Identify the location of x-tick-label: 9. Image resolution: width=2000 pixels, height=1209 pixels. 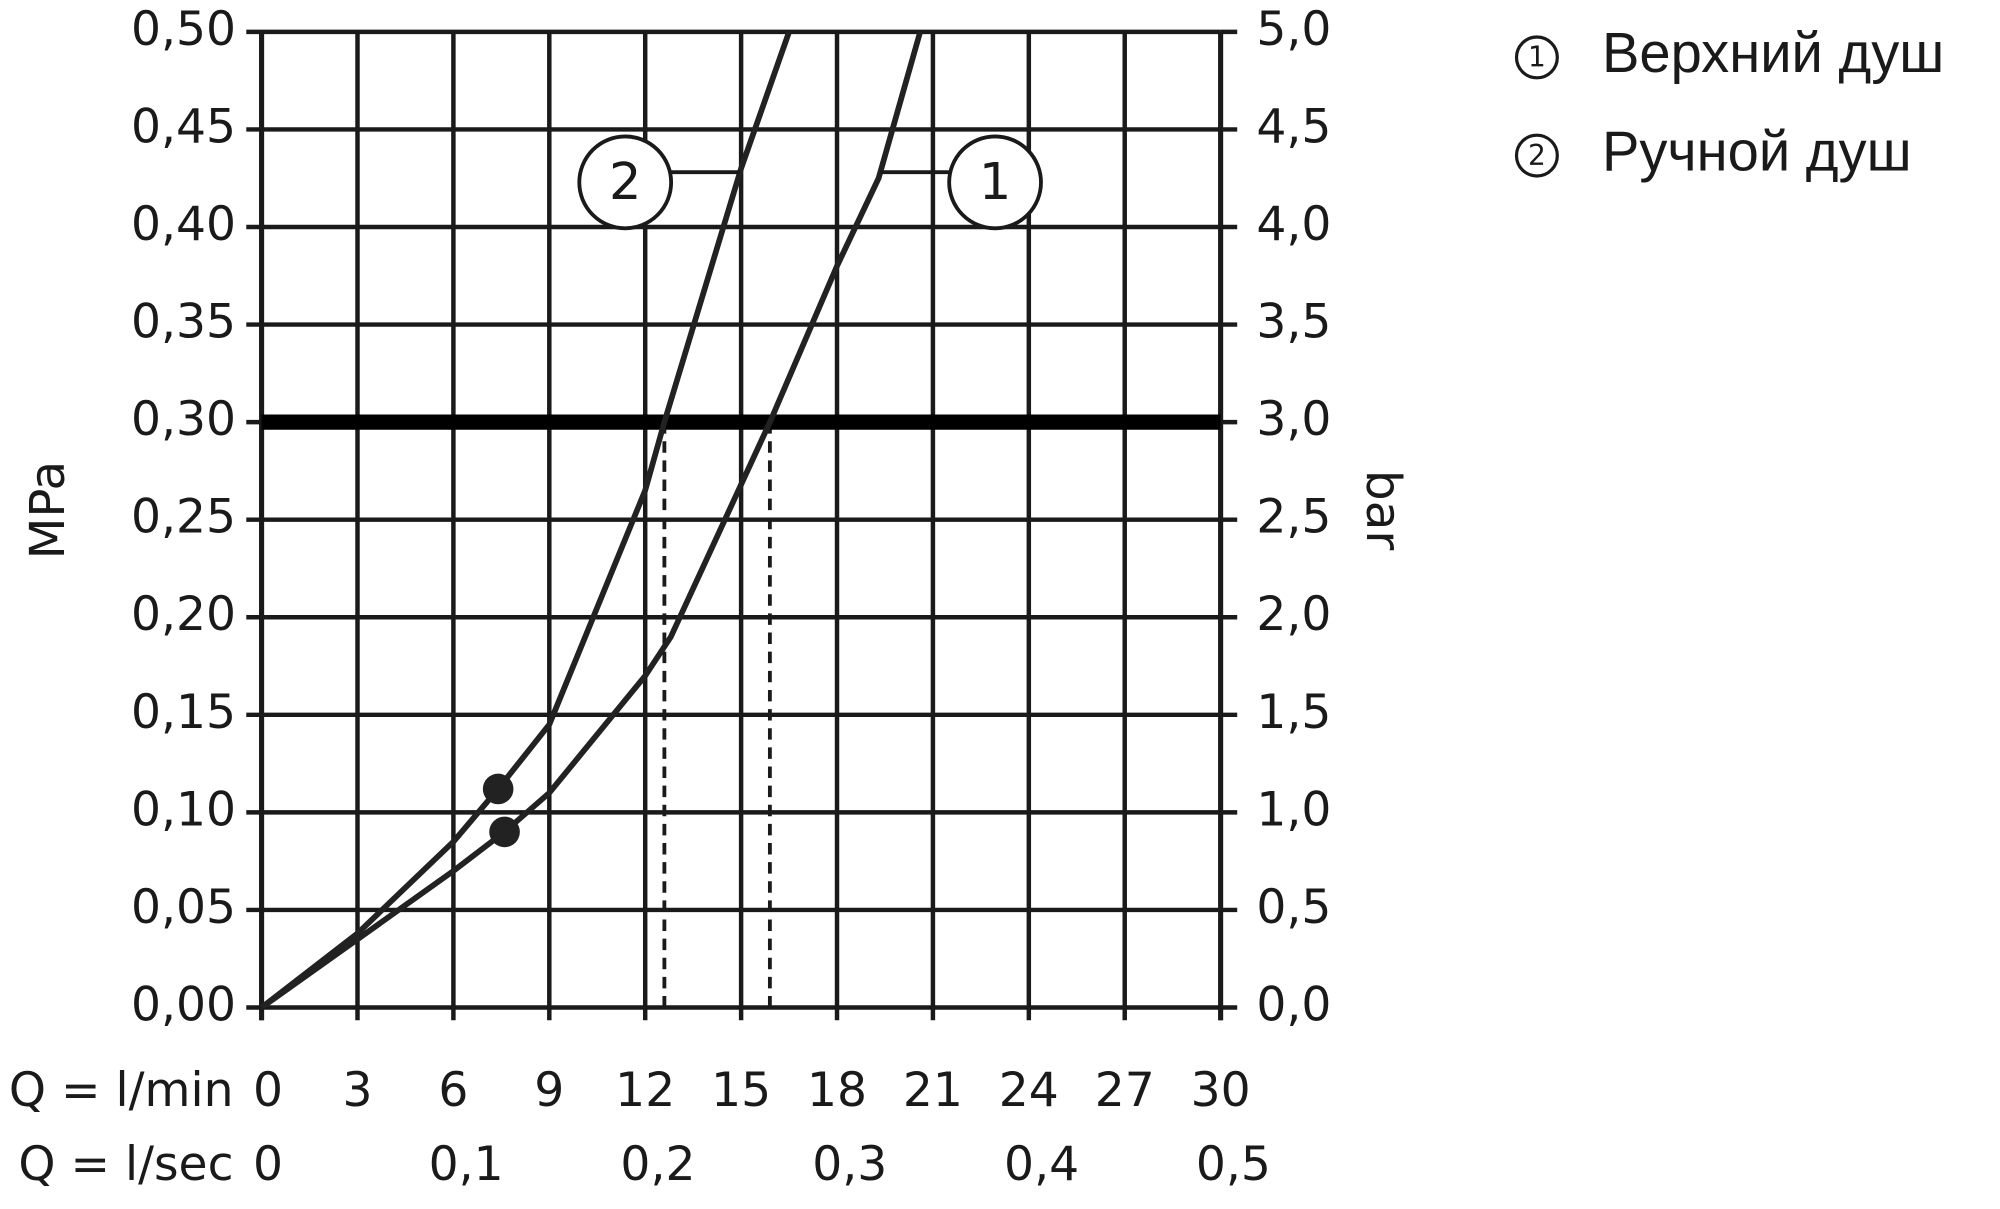
(549, 1090).